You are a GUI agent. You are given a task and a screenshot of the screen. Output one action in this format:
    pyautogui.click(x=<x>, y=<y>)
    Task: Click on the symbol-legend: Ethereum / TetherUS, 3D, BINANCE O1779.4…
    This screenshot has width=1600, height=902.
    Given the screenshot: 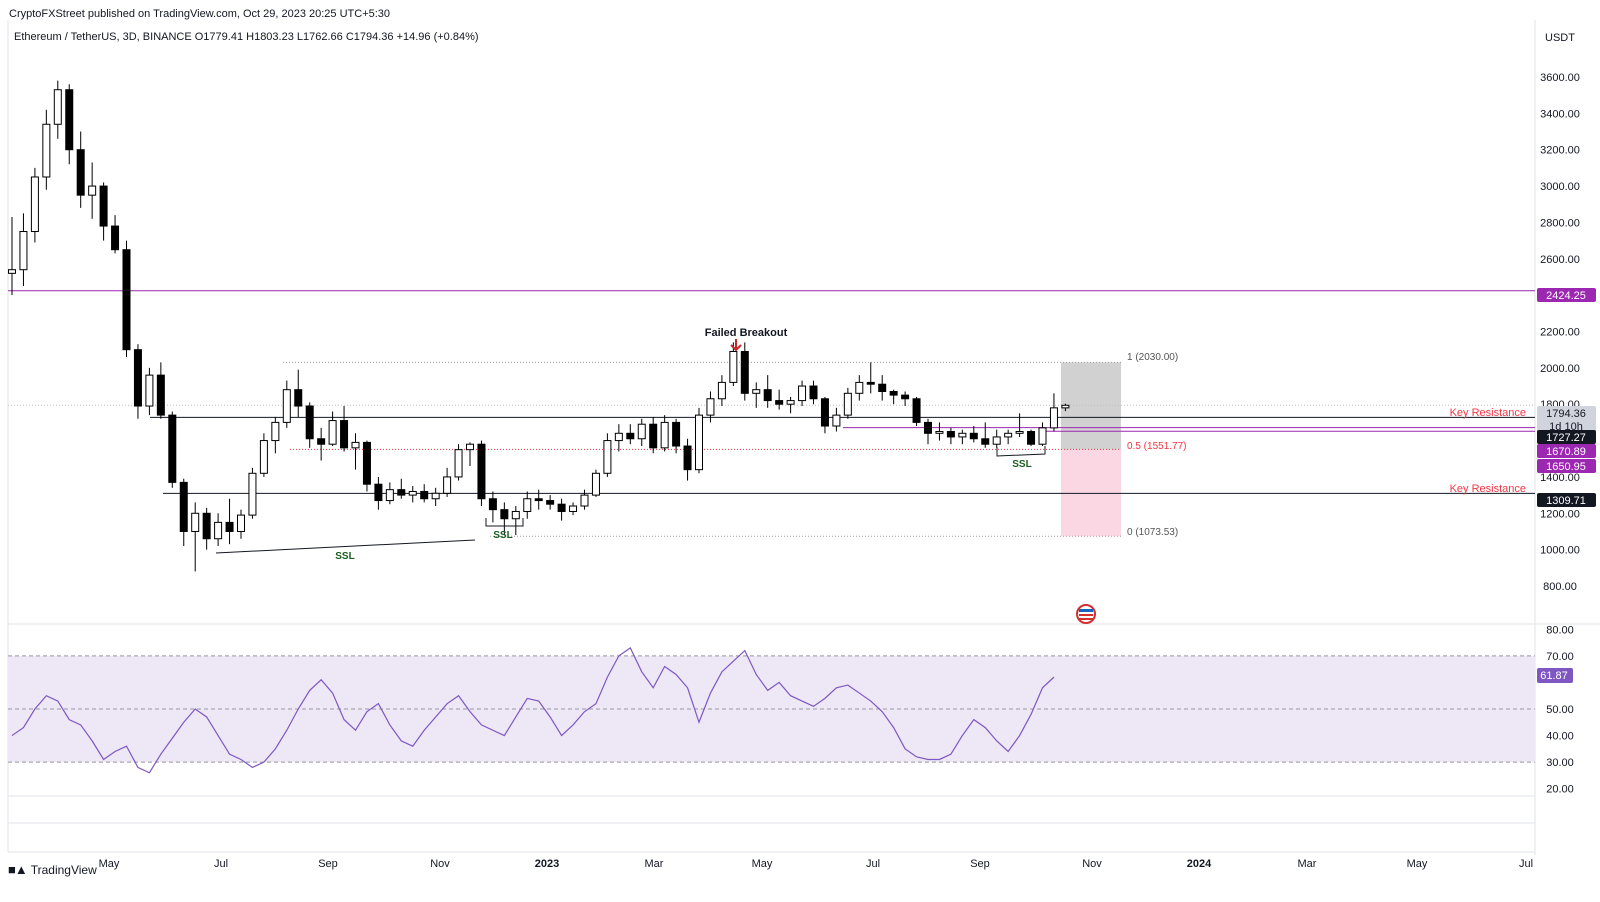 What is the action you would take?
    pyautogui.click(x=246, y=37)
    